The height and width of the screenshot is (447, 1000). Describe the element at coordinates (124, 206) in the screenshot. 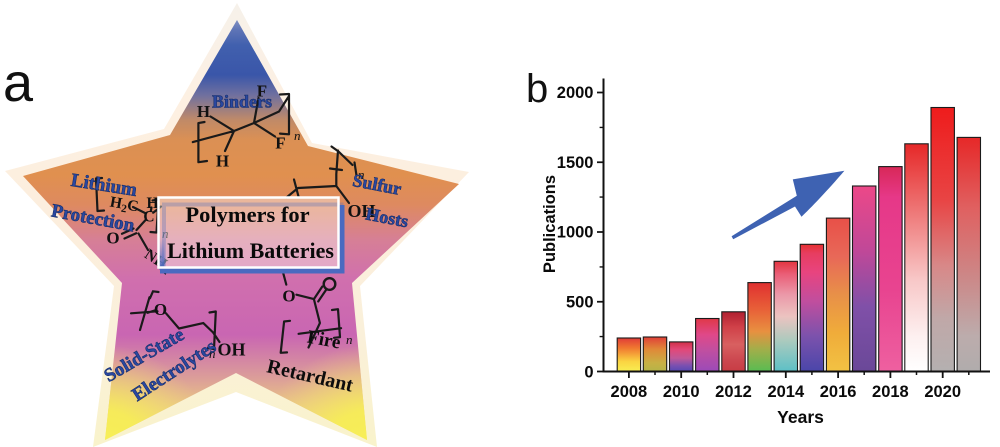

I see `svg-text: H2C` at that location.